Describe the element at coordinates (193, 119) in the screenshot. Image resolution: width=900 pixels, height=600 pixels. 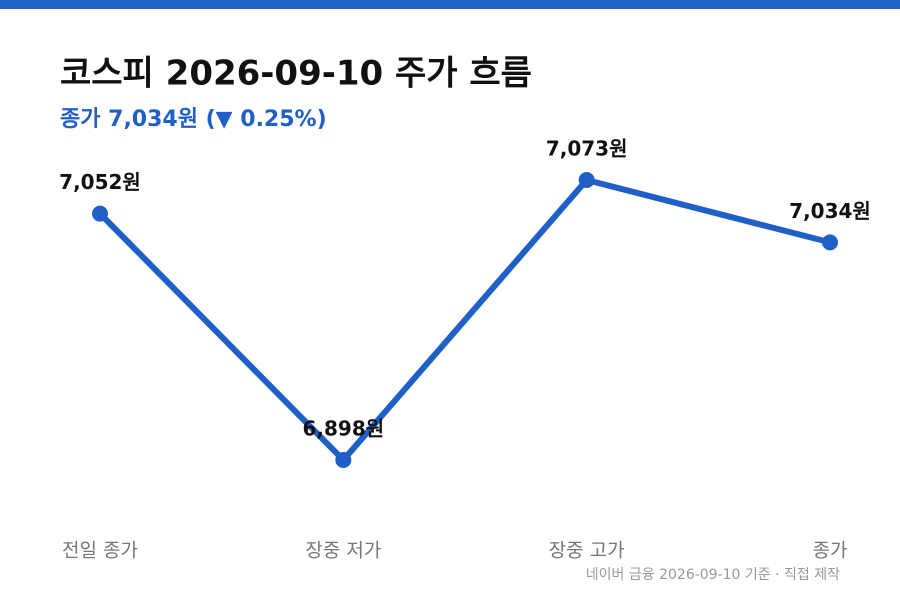
I see `chart-subtitle: 종가 7,034원 (▼ 0.25%)` at that location.